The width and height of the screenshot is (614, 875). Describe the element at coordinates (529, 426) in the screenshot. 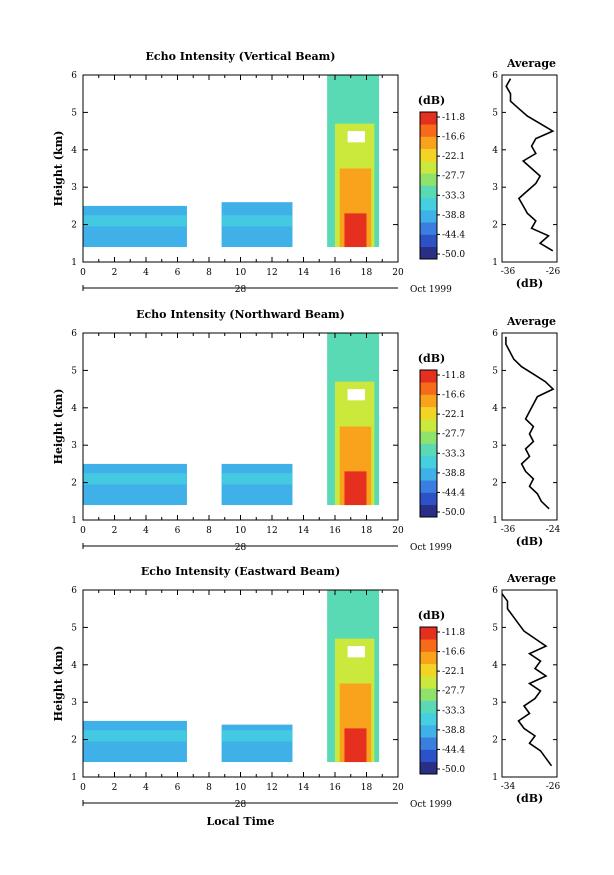

I see `average-frame` at that location.